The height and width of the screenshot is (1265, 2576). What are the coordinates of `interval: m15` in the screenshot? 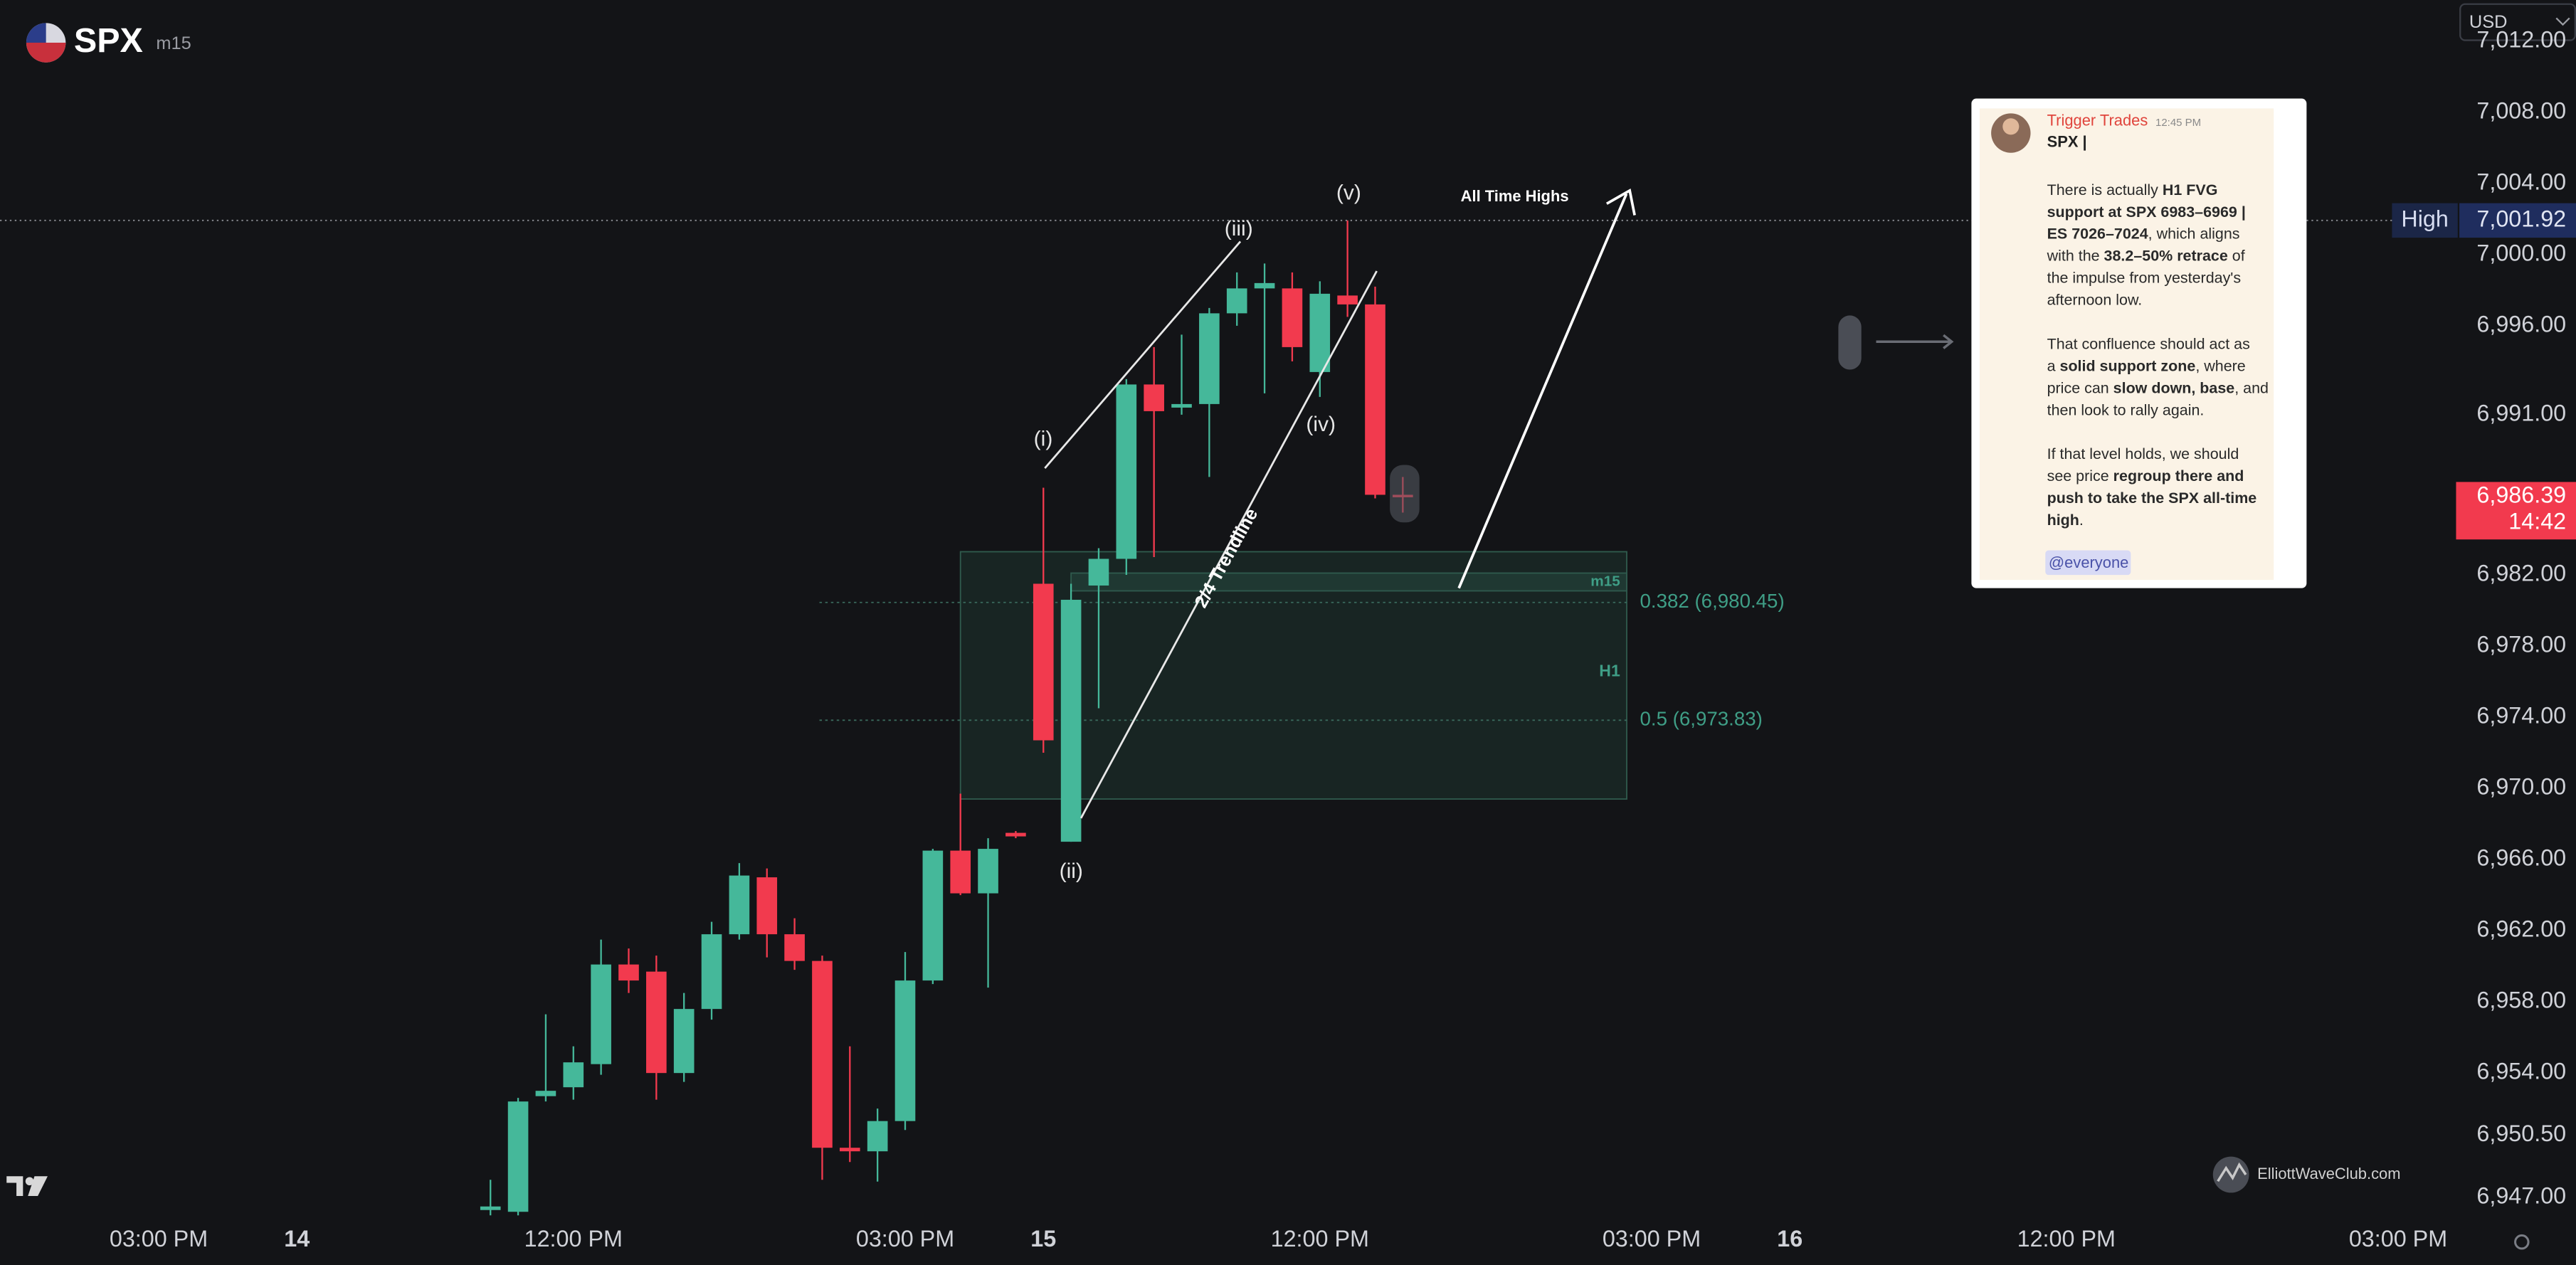 It's located at (173, 43).